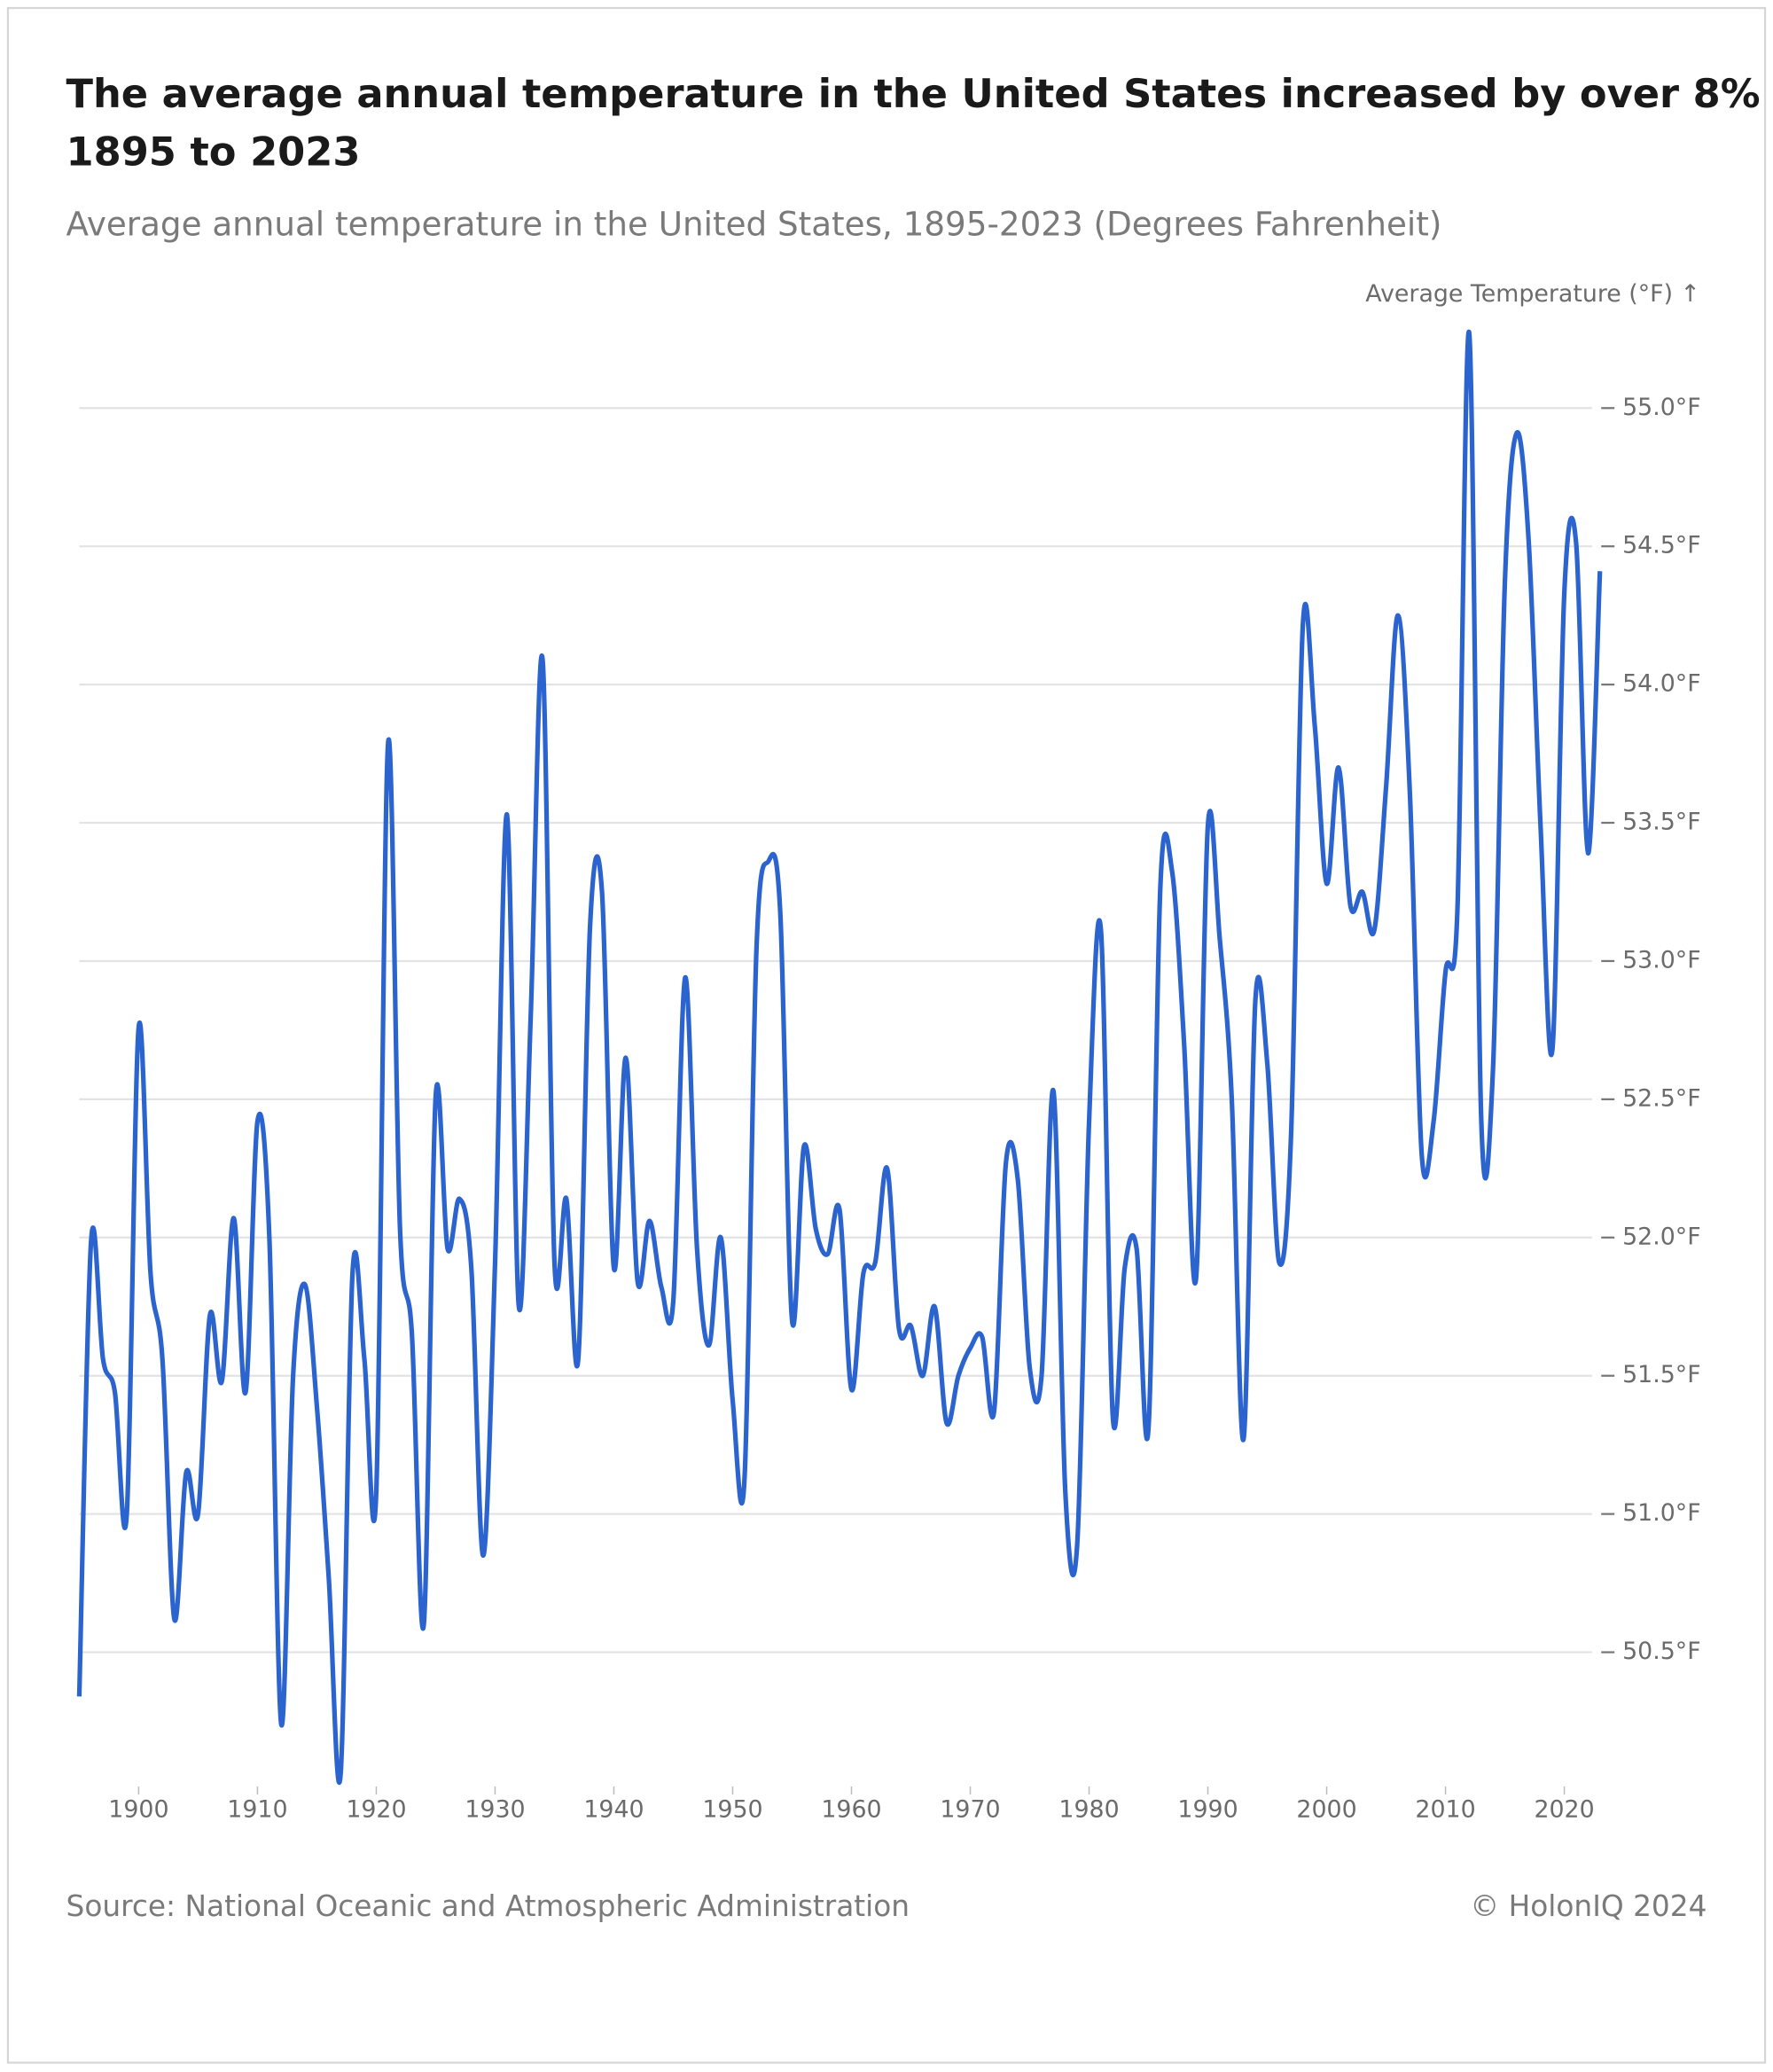  What do you see at coordinates (1661, 1098) in the screenshot?
I see `y-tick-label: 52.5°F` at bounding box center [1661, 1098].